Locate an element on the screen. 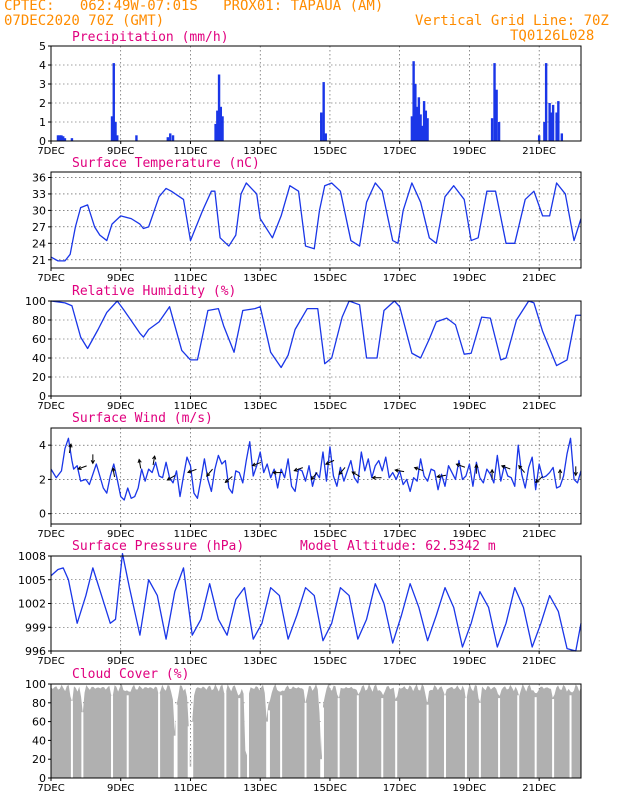  cloud-cover-area is located at coordinates (316, 731).